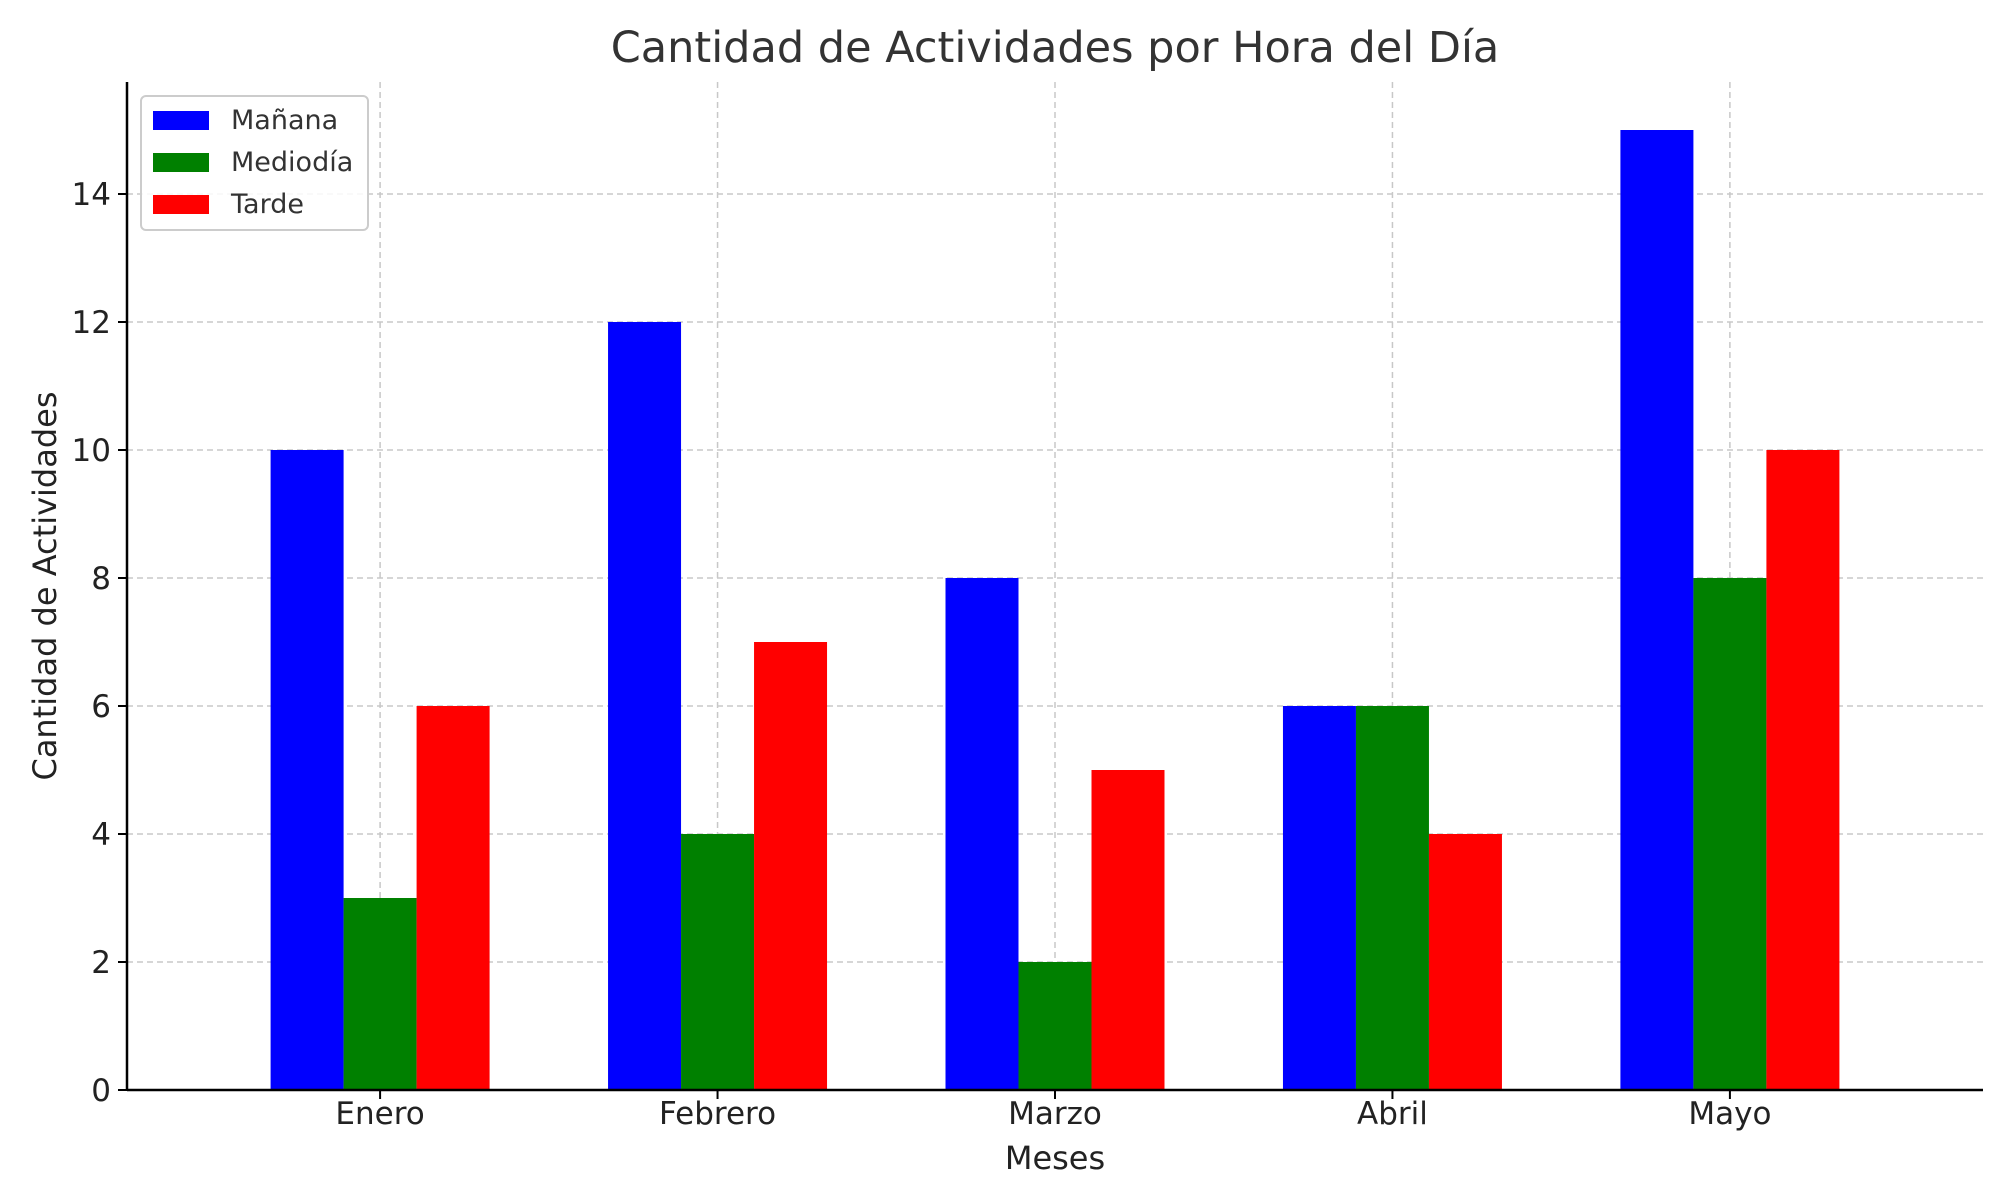  Describe the element at coordinates (267, 204) in the screenshot. I see `legend-label-tarde: Tarde` at that location.